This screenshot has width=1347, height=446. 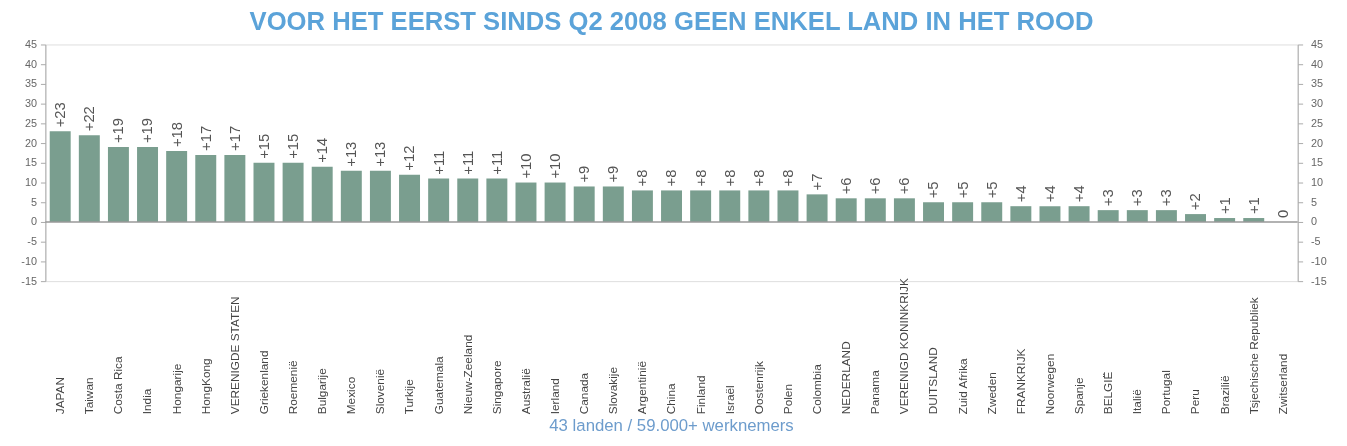 I want to click on x-tick-label: VERENIGD KONINKRIJK, so click(x=904, y=346).